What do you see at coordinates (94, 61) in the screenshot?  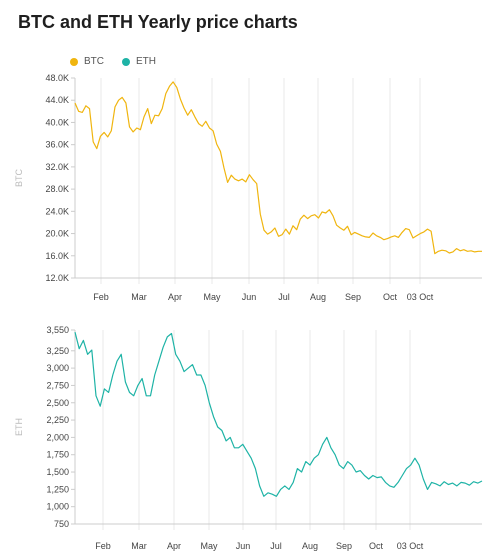 I see `legend-label-btc: BTC` at bounding box center [94, 61].